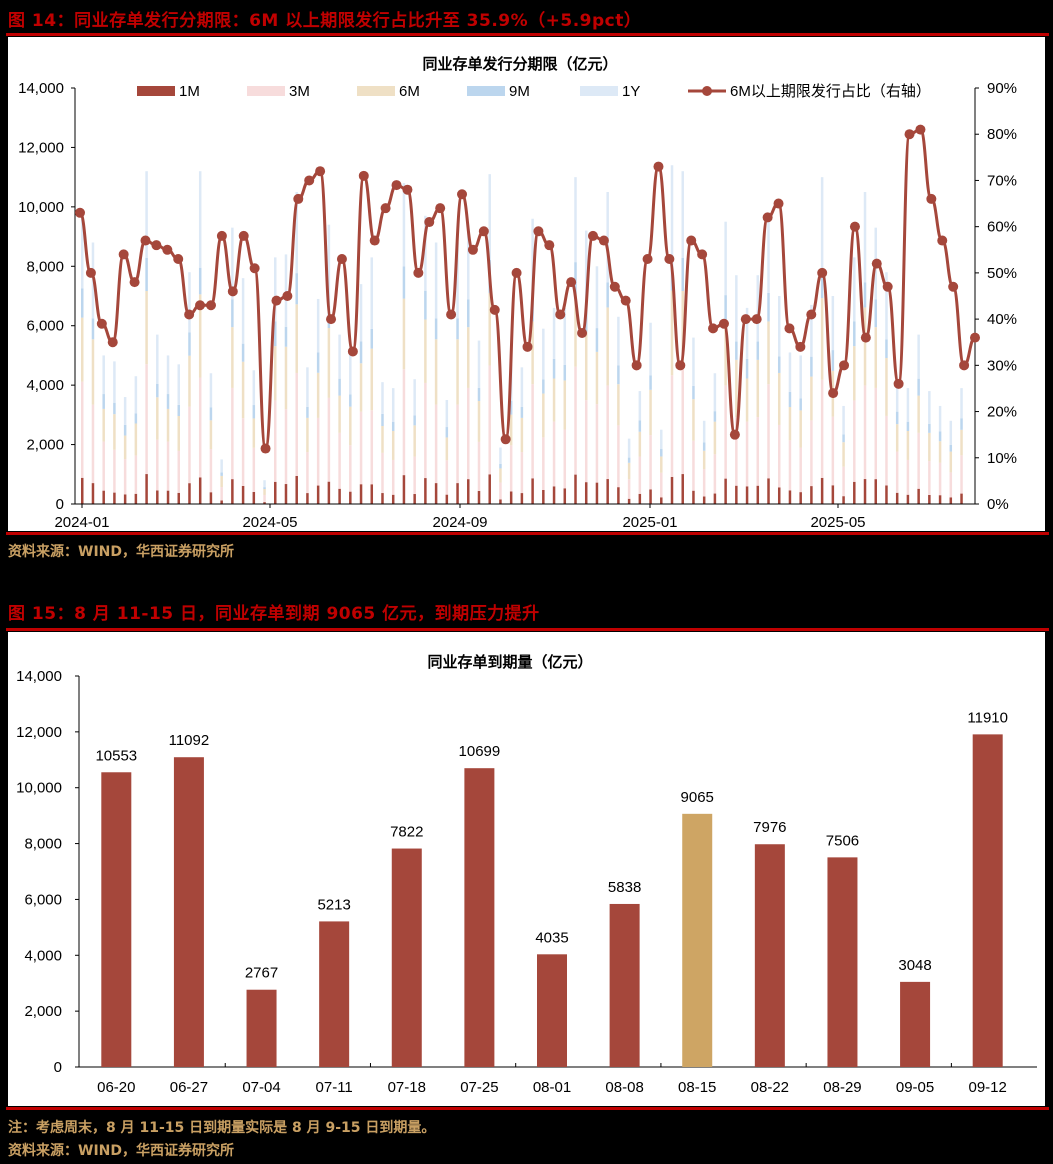 The image size is (1053, 1164). I want to click on x-tick: 08-22, so click(770, 1087).